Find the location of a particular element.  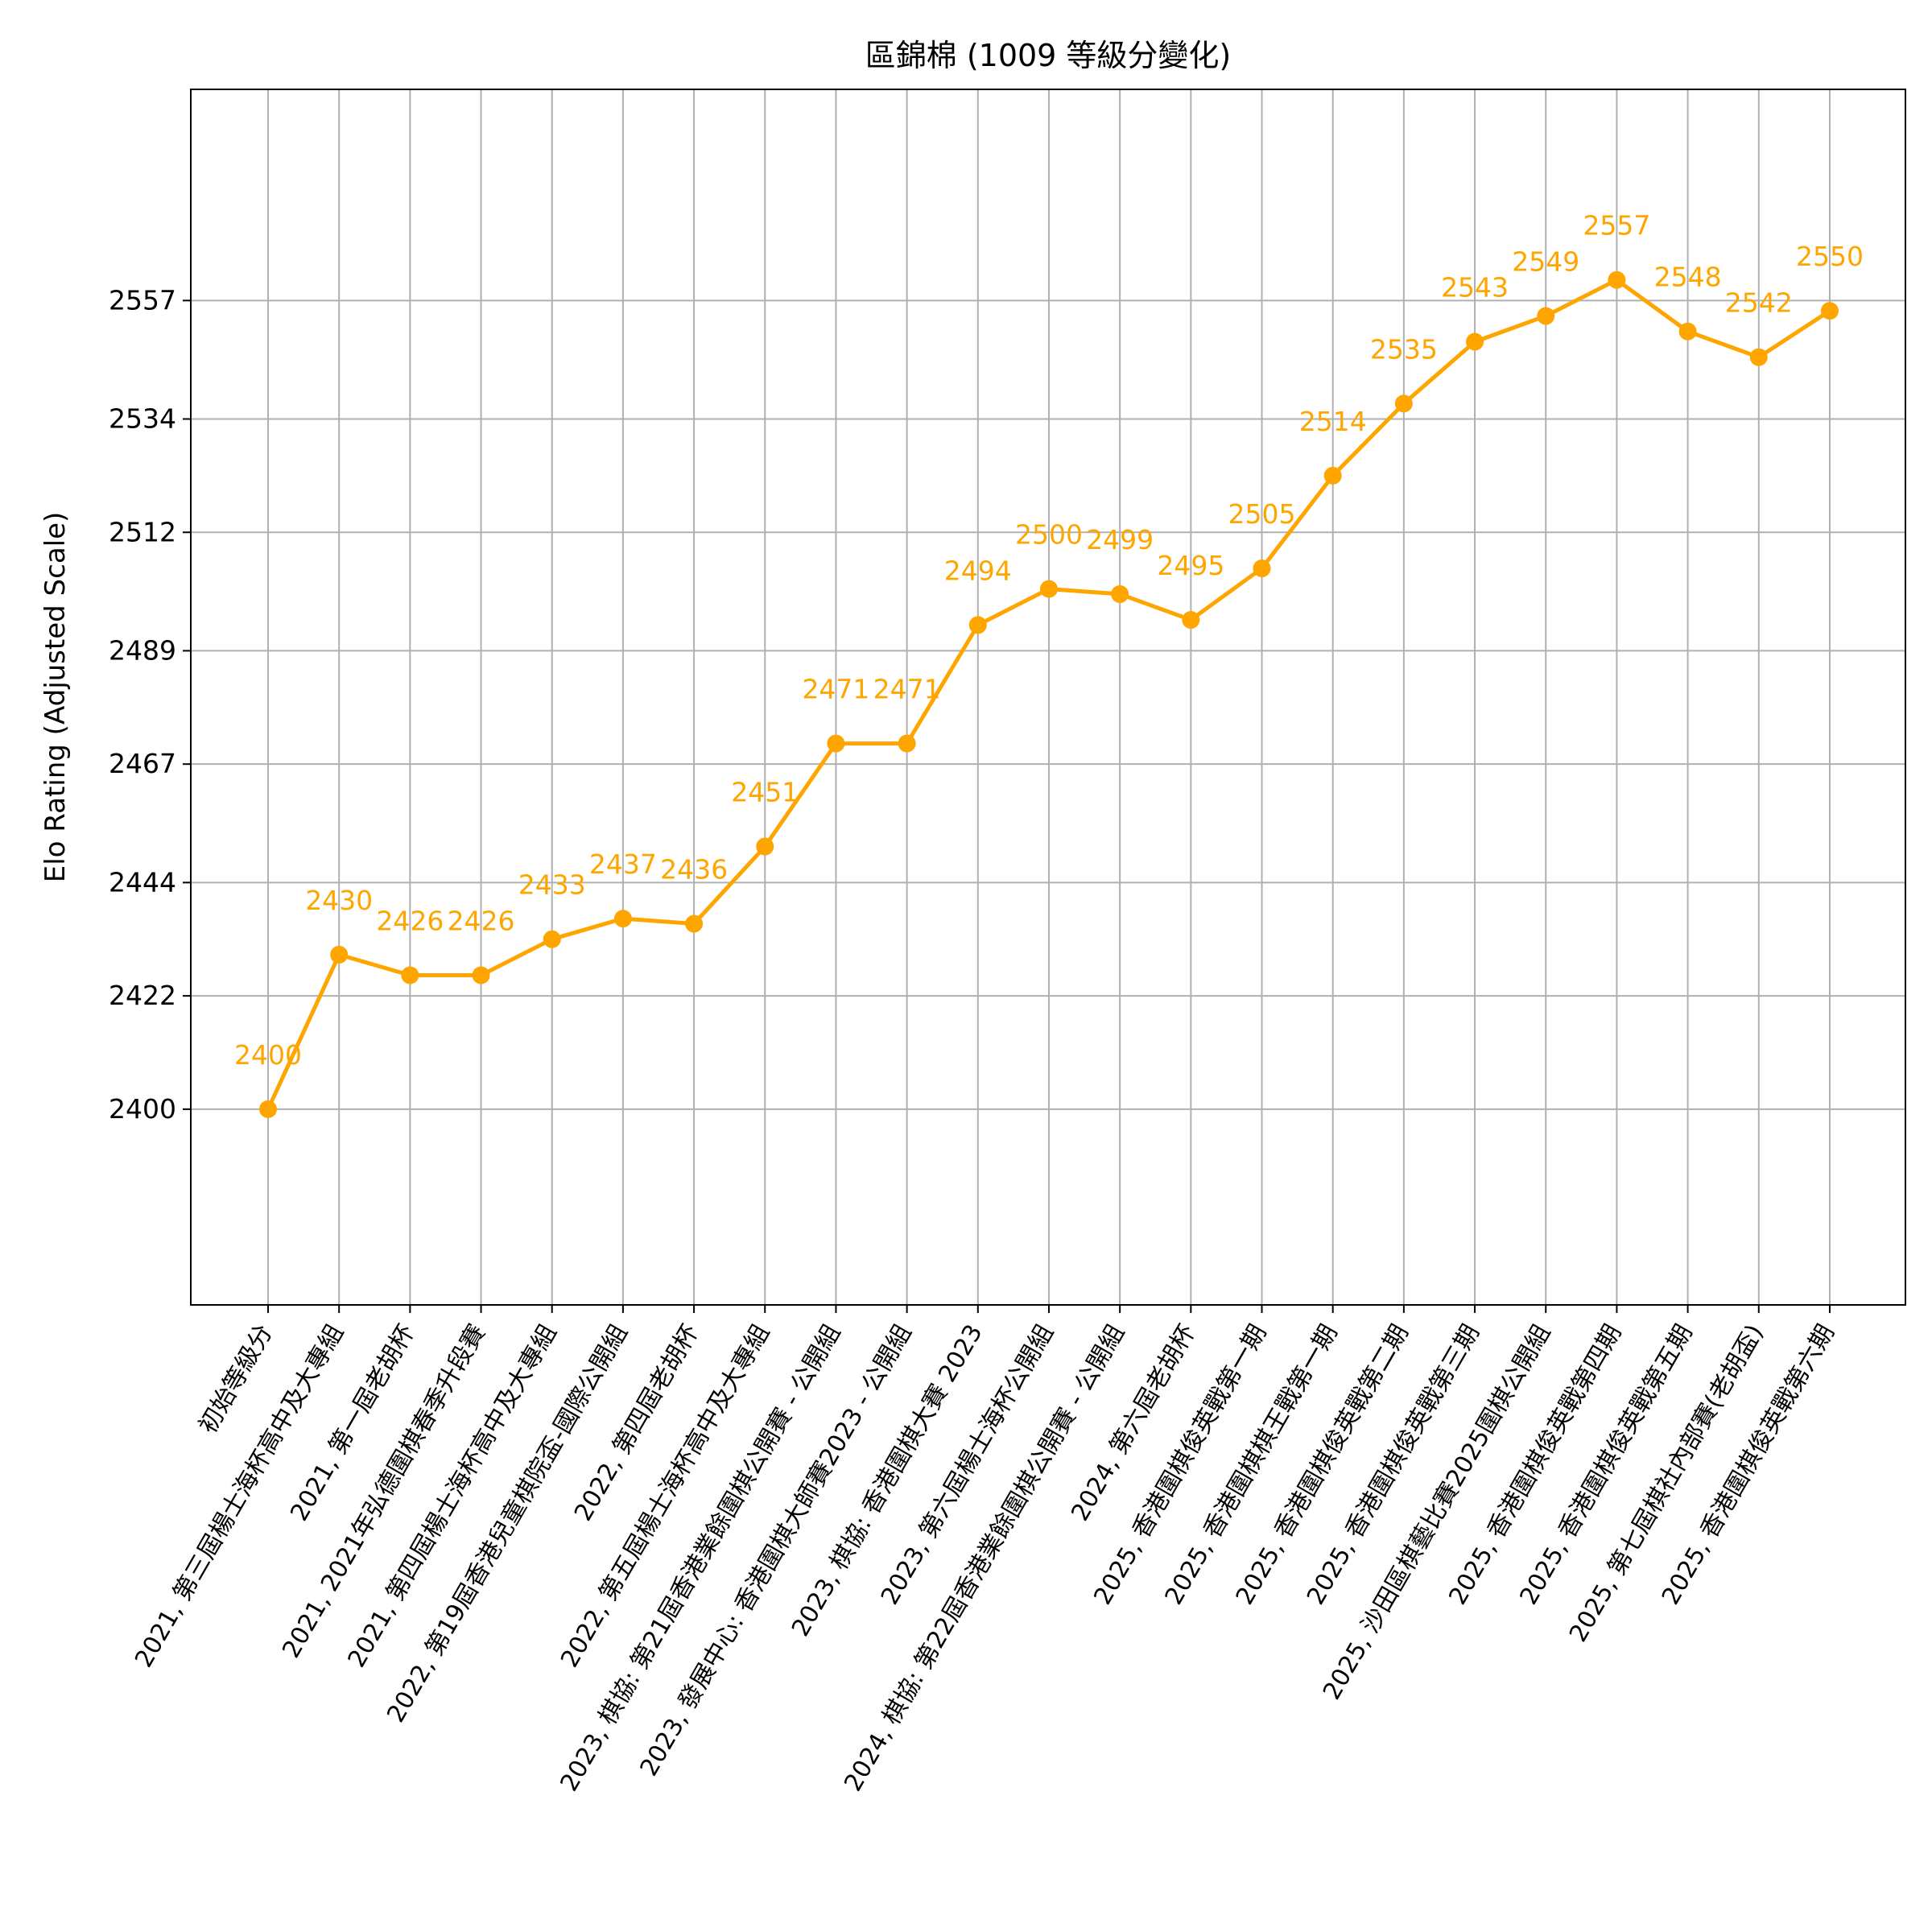

data-label: 2430 is located at coordinates (339, 900).